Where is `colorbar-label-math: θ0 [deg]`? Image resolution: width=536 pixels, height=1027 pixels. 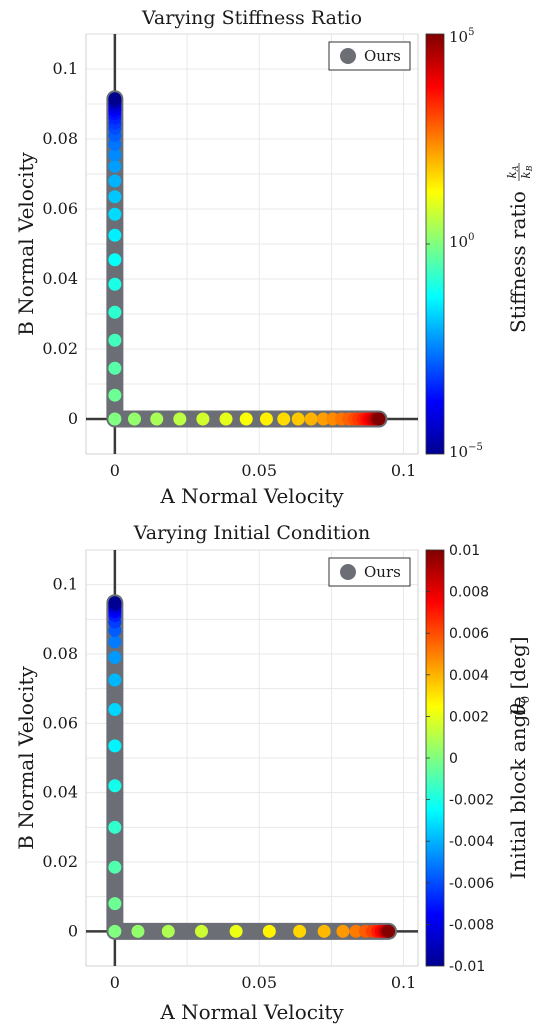
colorbar-label-math: θ0 [deg] is located at coordinates (519, 675).